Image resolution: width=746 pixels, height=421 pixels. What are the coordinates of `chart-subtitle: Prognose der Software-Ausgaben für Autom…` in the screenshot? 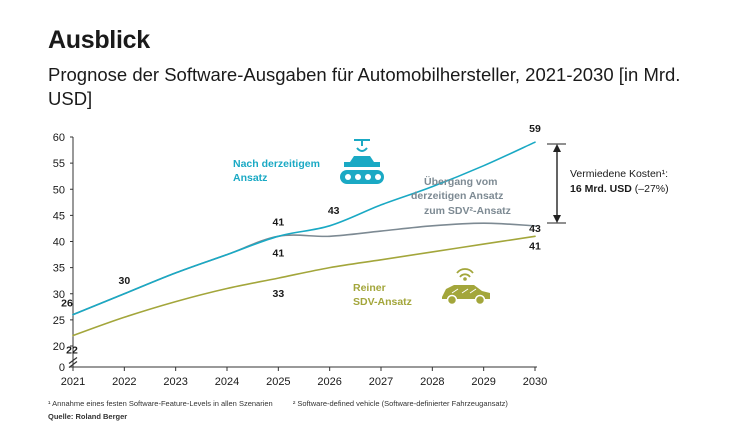 It's located at (364, 86).